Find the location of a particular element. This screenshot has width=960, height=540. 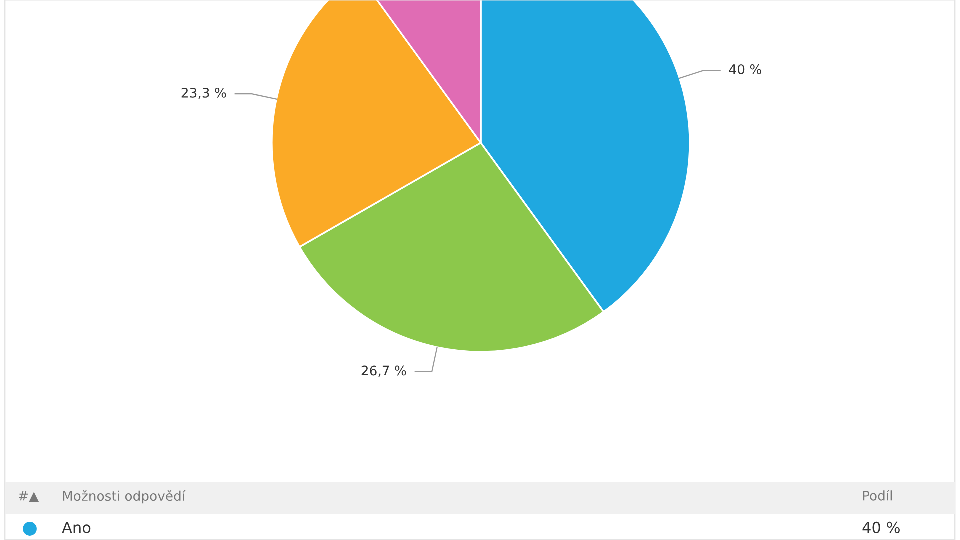

data-label: 23,3 % is located at coordinates (204, 94).